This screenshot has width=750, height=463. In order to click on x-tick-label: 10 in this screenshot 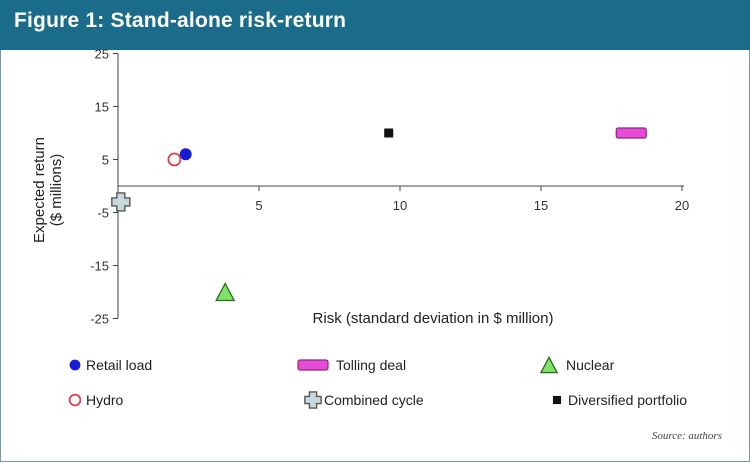, I will do `click(400, 205)`.